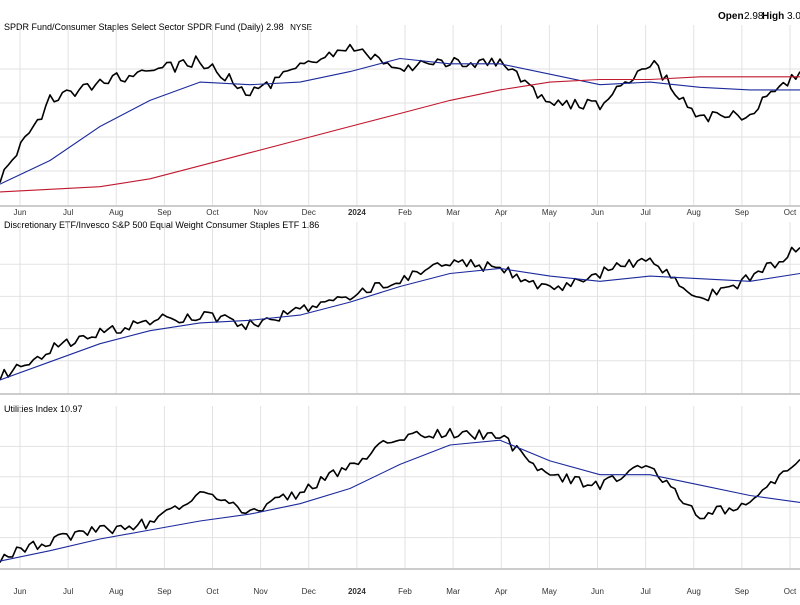 The height and width of the screenshot is (605, 800). What do you see at coordinates (549, 212) in the screenshot?
I see `panel-1-x-tick-label: May` at bounding box center [549, 212].